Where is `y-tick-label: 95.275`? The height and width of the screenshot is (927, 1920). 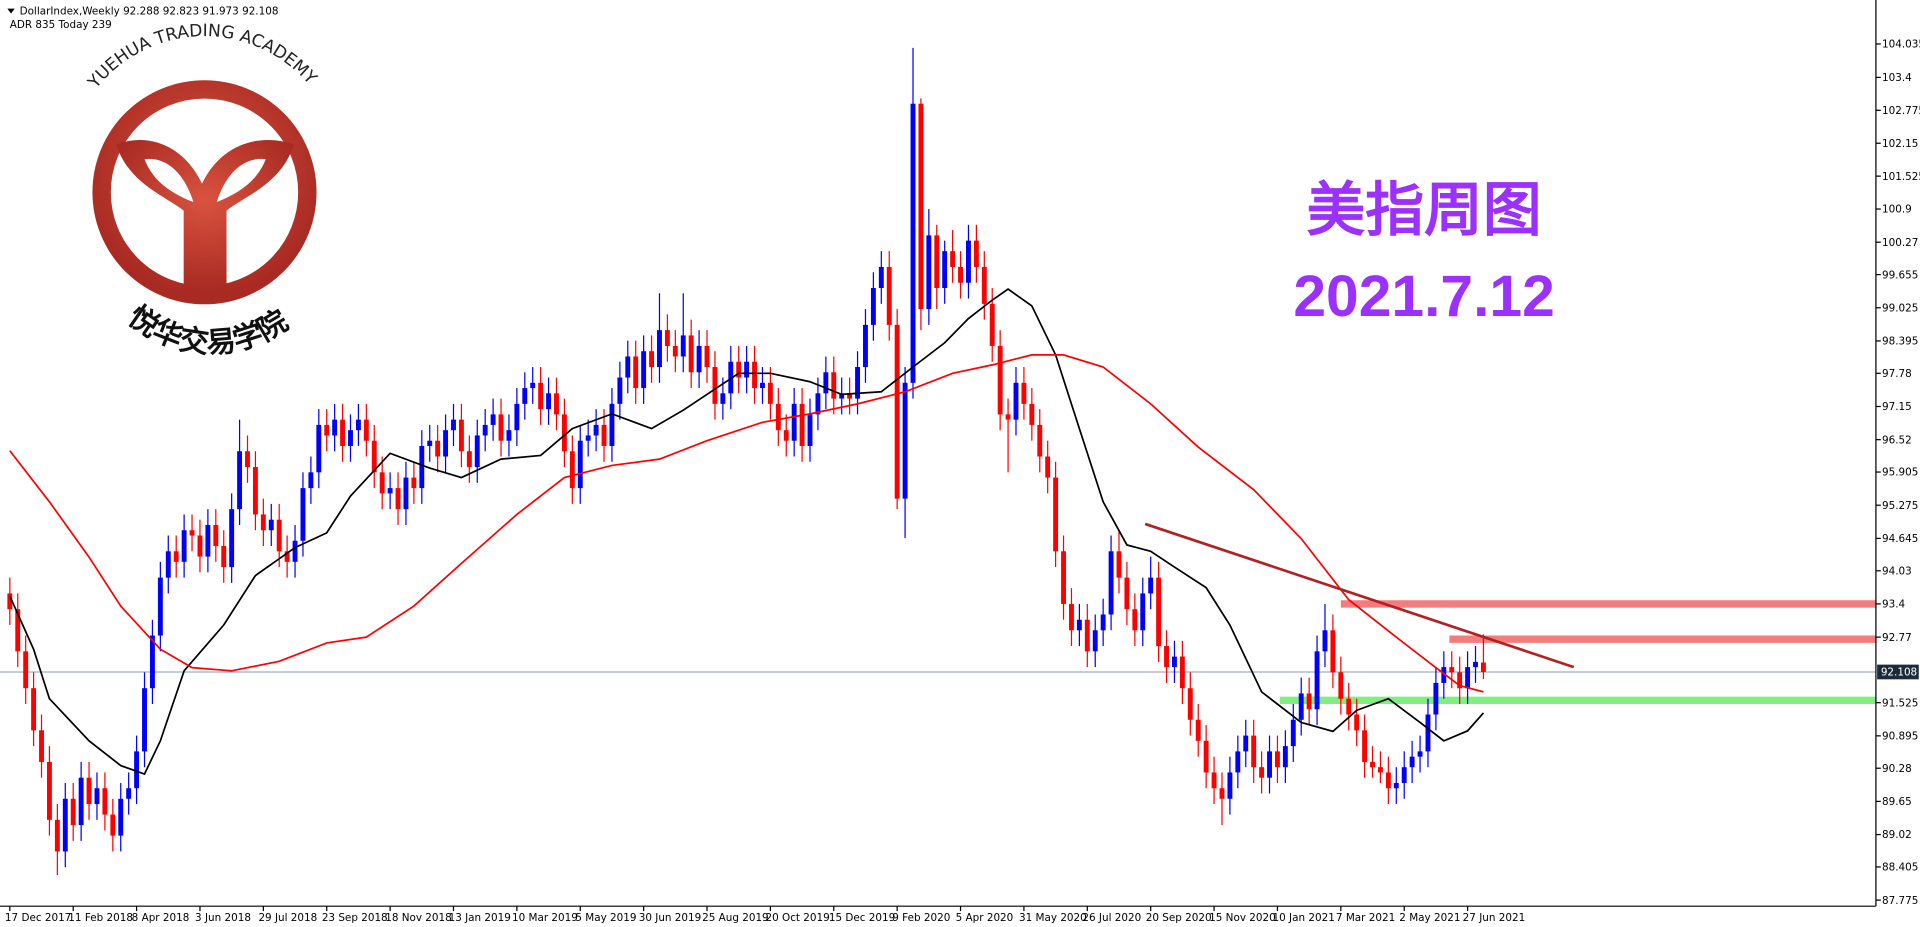
y-tick-label: 95.275 is located at coordinates (1900, 506).